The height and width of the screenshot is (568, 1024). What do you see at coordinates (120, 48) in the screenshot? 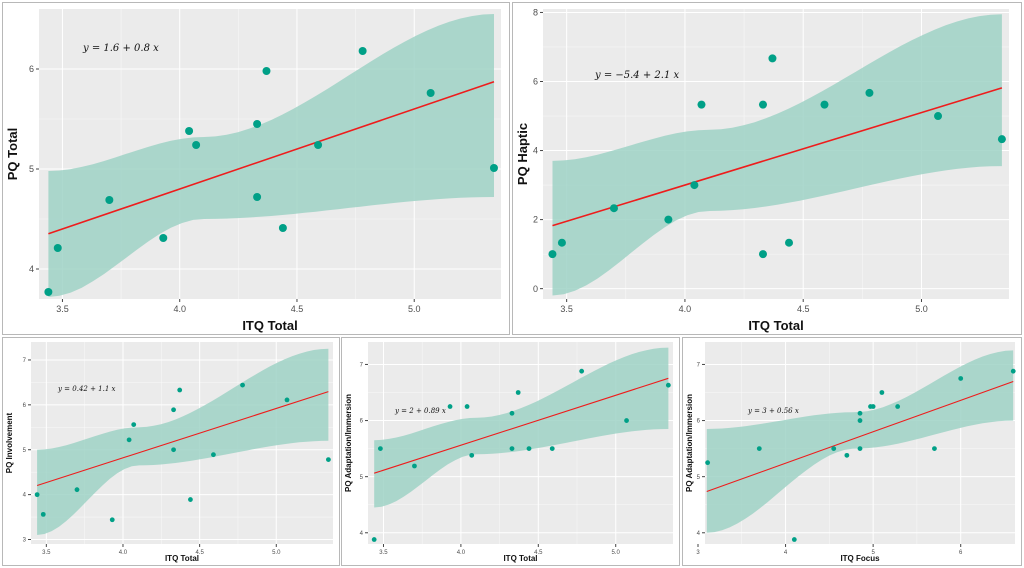
I see `regression-equation: y = 1.6 + 0.8 x` at bounding box center [120, 48].